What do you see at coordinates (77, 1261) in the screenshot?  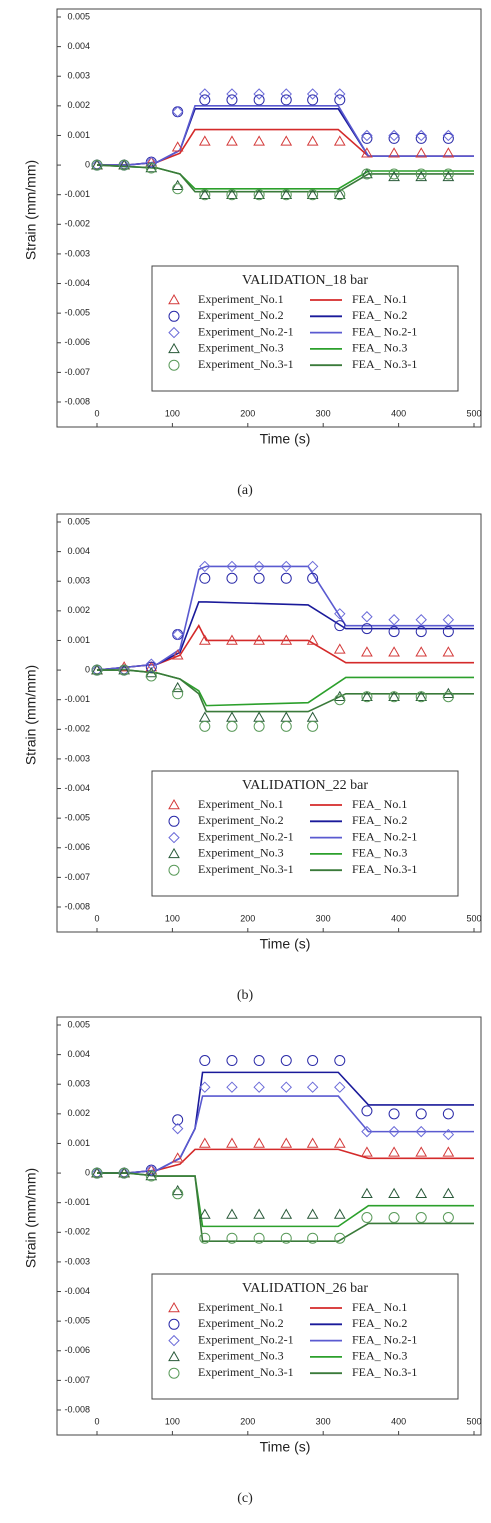 I see `y-tick-label: -0.003` at bounding box center [77, 1261].